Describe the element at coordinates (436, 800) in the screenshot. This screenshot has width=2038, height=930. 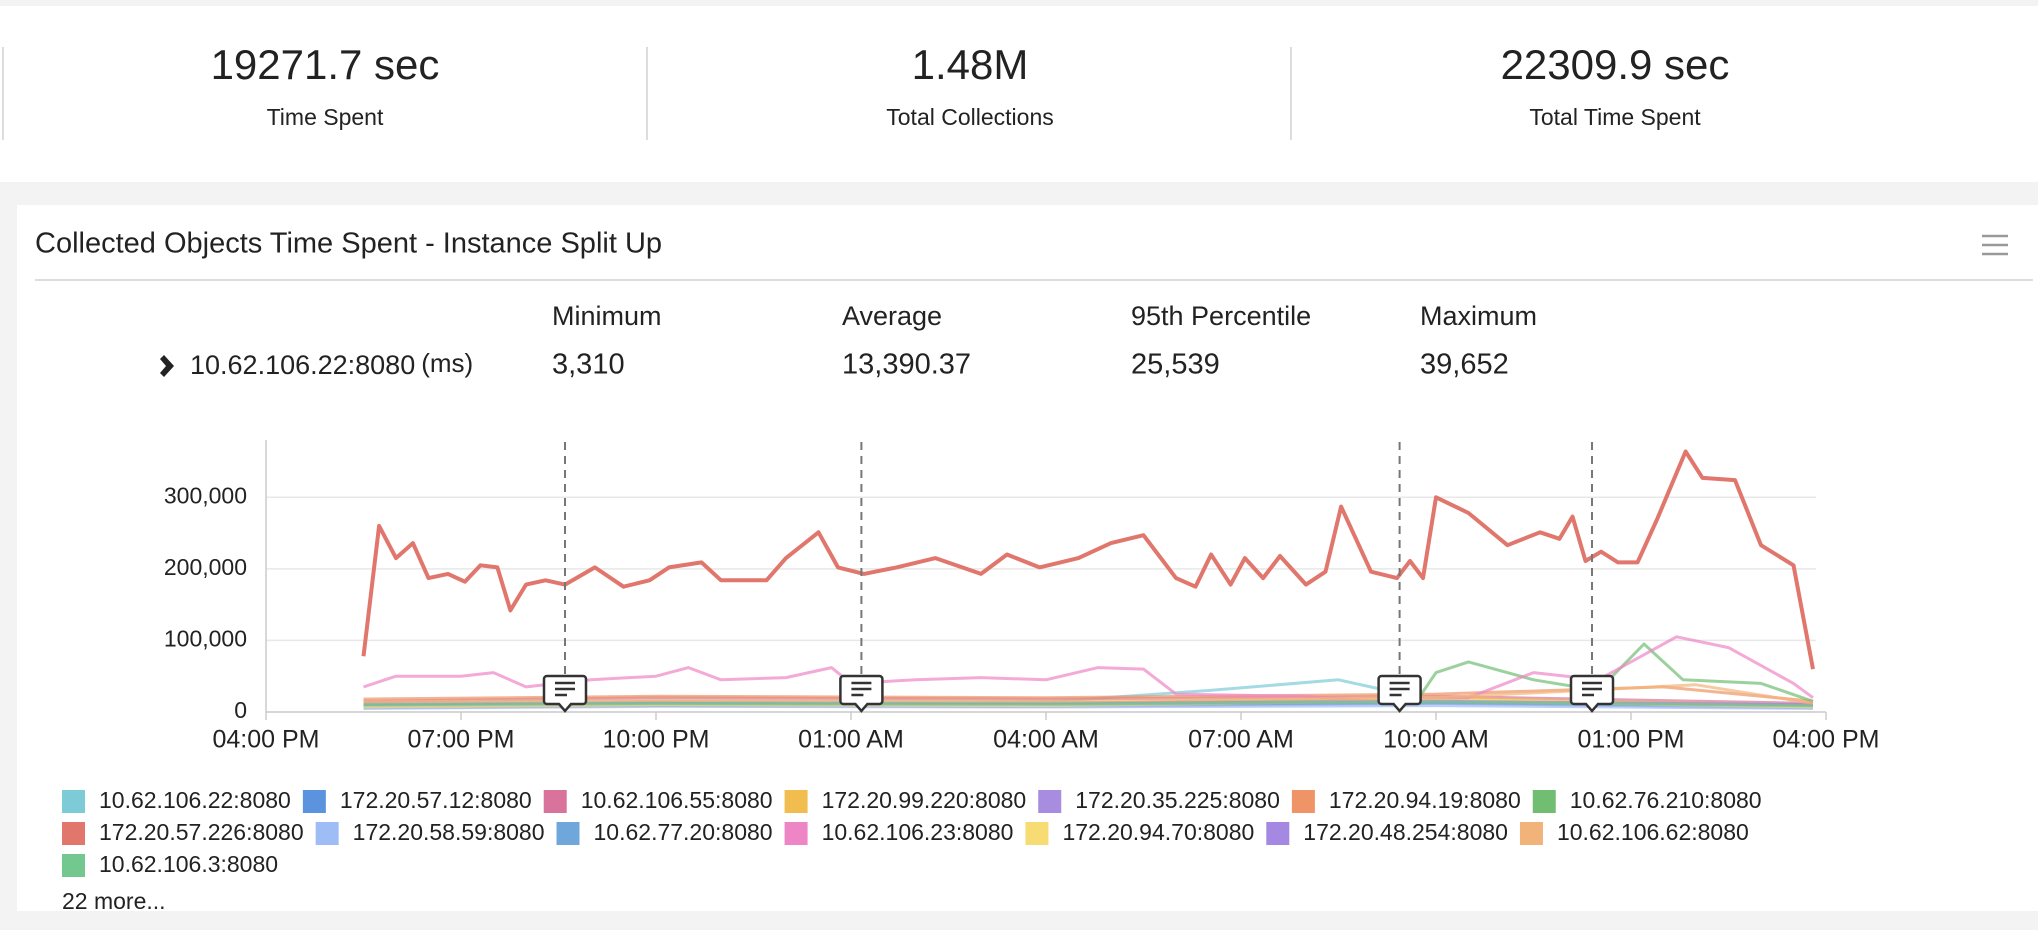
I see `legend-label: 172.20.57.12:8080` at that location.